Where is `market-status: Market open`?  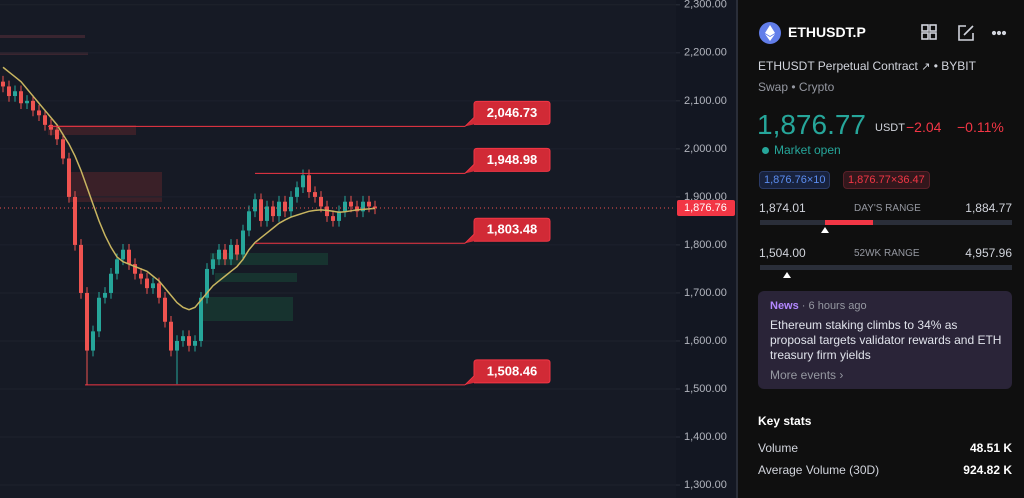
market-status: Market open is located at coordinates (801, 150).